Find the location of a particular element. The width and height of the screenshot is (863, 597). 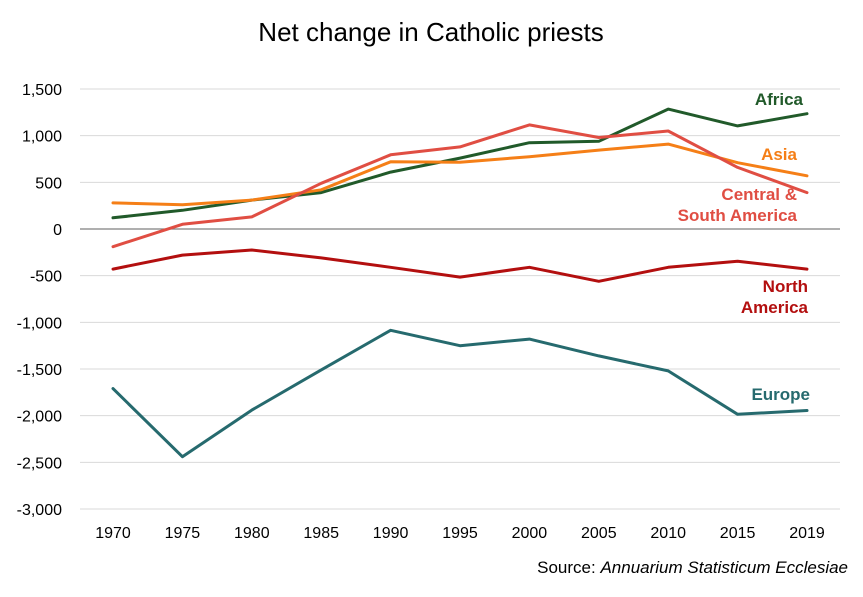

series-label-line: Europe is located at coordinates (780, 394).